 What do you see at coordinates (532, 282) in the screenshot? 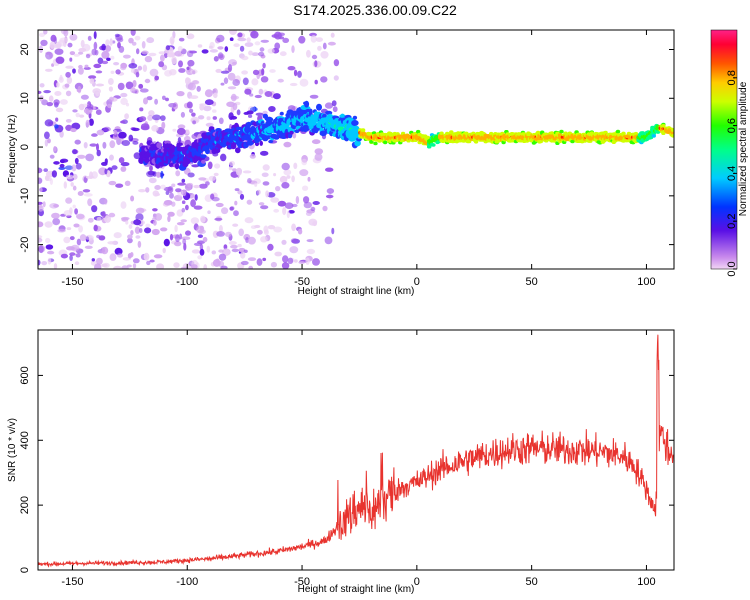
I see `x-tick-label: 50` at bounding box center [532, 282].